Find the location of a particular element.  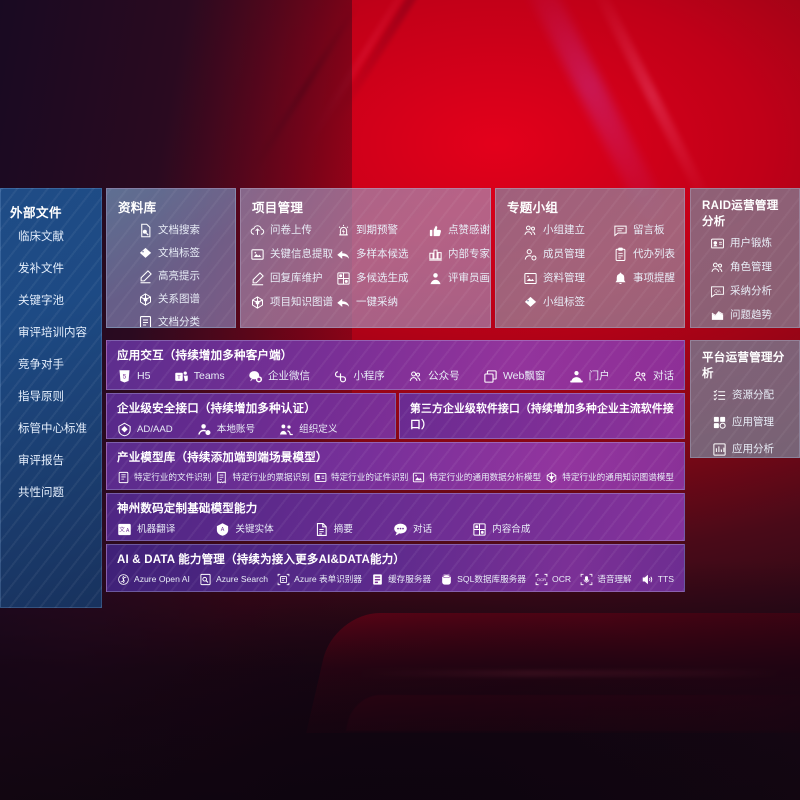

search-doc-icon is located at coordinates (205, 579).